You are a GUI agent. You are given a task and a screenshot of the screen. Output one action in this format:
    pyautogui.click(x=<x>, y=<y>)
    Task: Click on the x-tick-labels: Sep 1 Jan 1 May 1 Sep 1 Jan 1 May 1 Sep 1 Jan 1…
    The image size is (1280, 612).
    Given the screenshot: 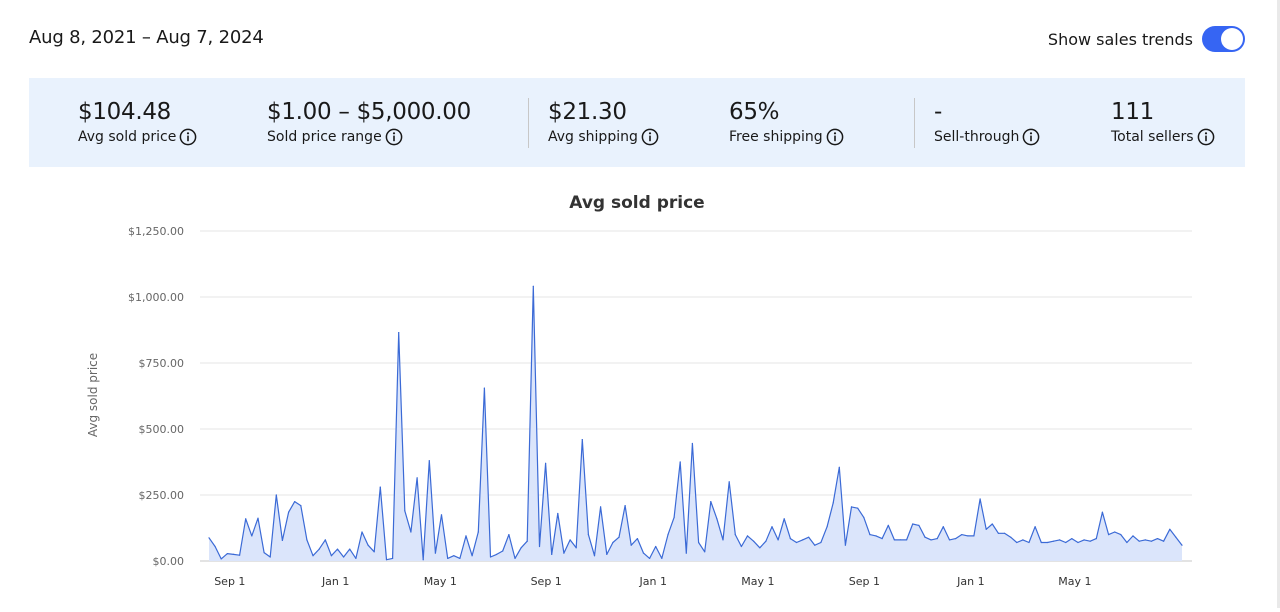 What is the action you would take?
    pyautogui.click(x=652, y=581)
    